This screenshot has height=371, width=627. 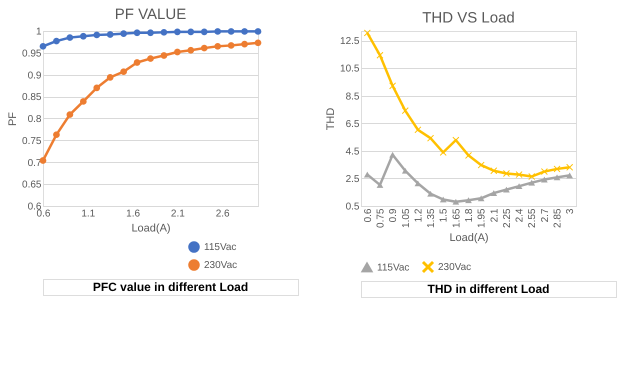 I want to click on x-tick-label: 2.6, so click(x=223, y=214).